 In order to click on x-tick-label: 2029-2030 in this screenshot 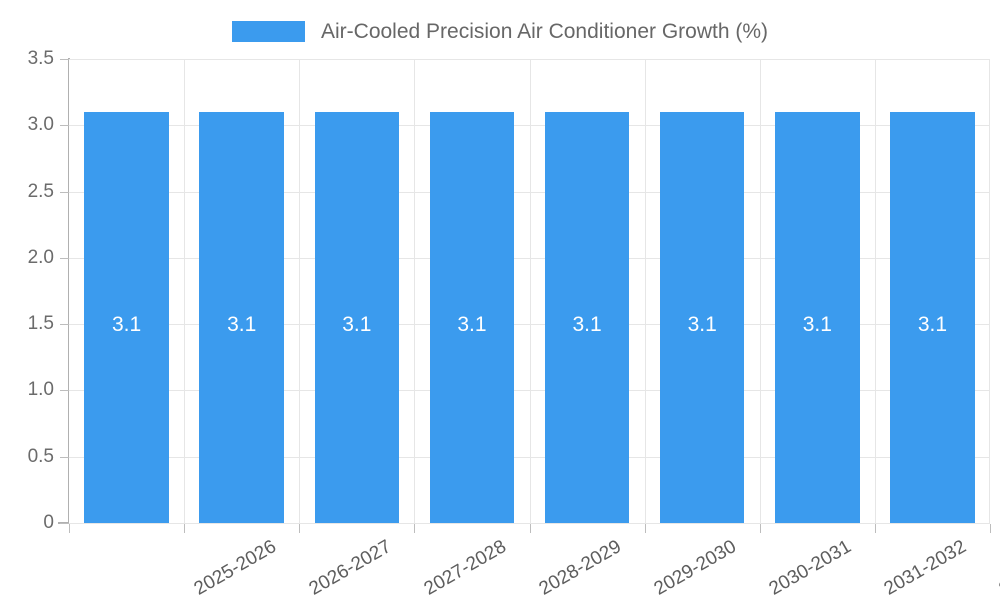, I will do `click(695, 568)`.